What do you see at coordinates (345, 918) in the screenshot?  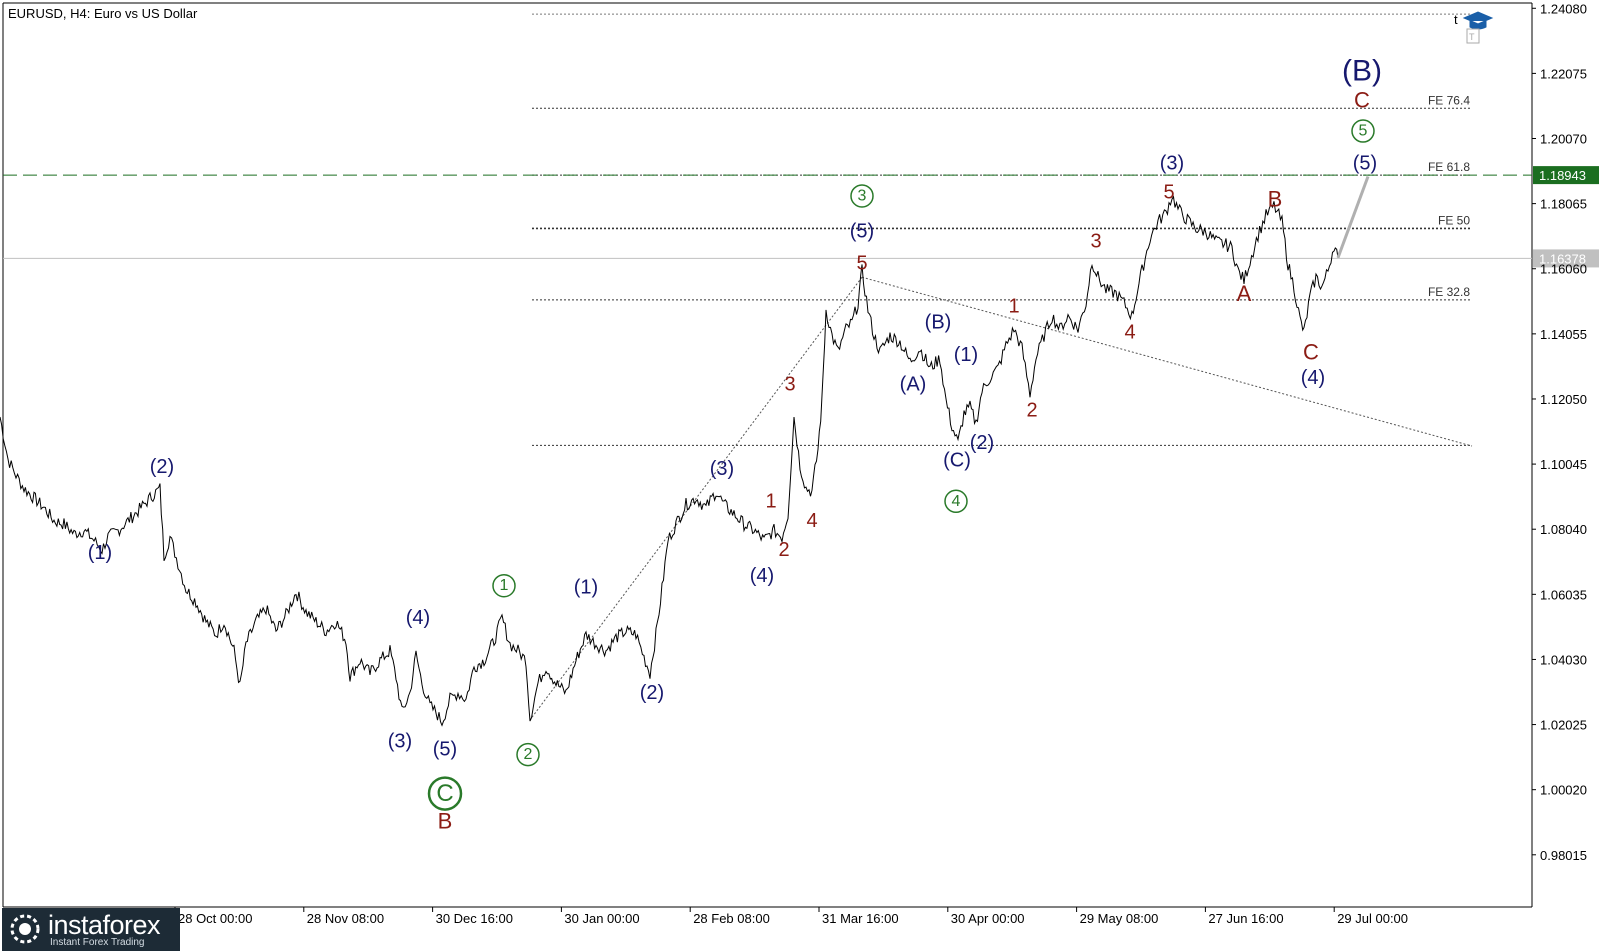 I see `x-tick-label: 28 Nov 08:00` at bounding box center [345, 918].